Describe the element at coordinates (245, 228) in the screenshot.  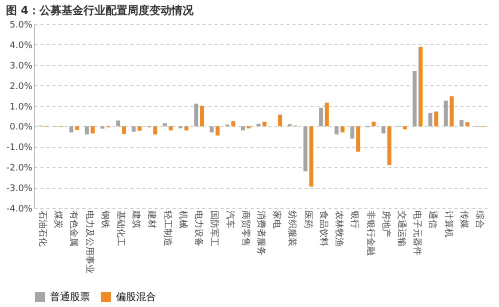
I see `x-tick-label: 商贸零售` at that location.